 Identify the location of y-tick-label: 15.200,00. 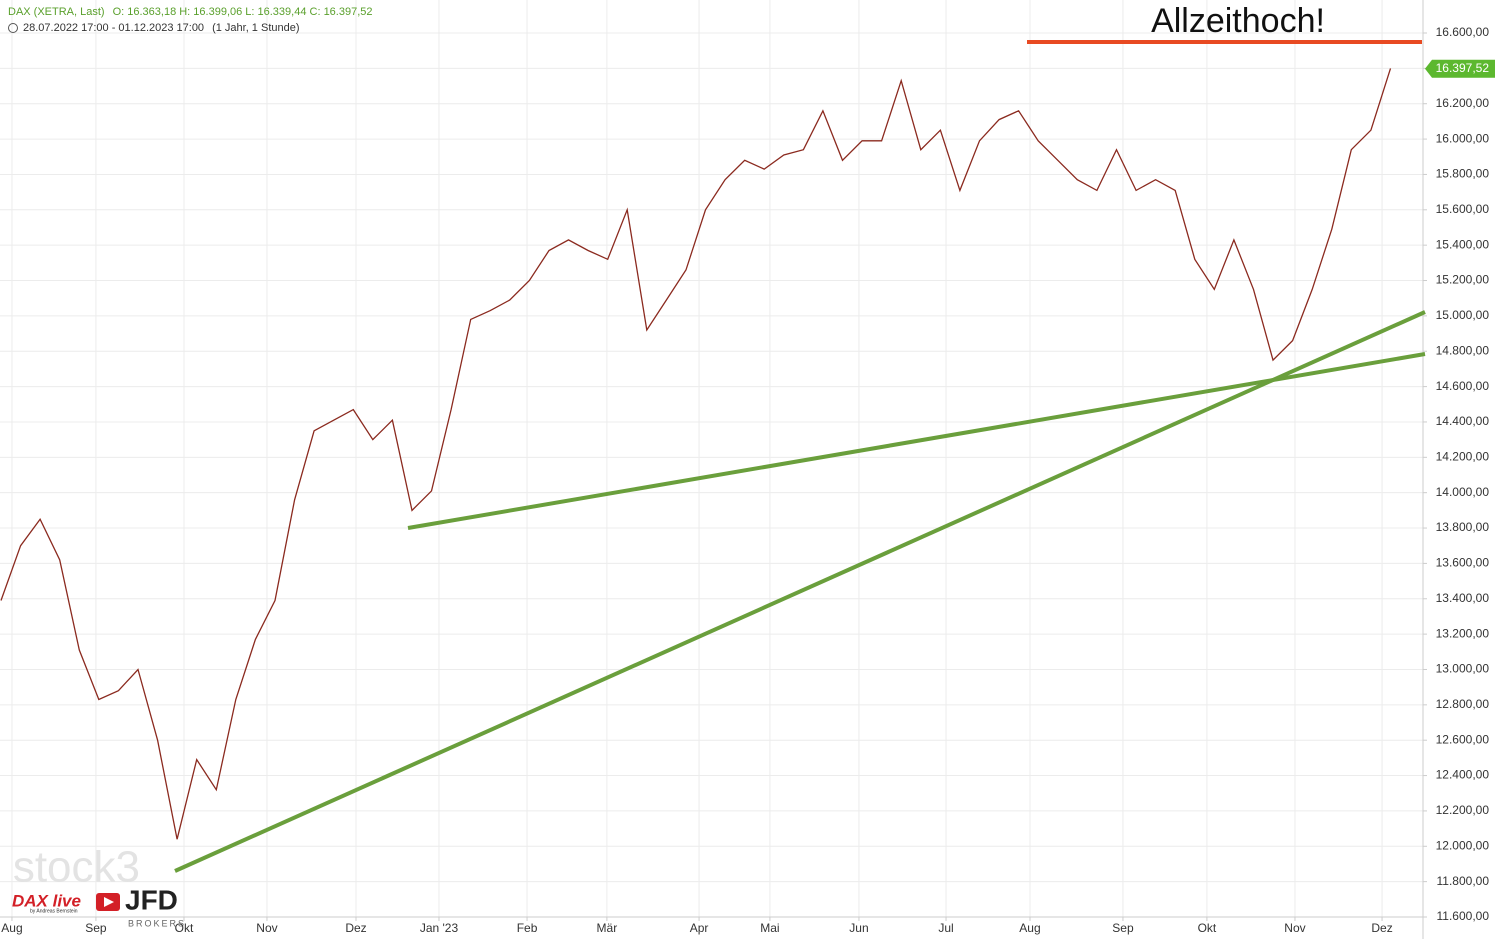
(1463, 280).